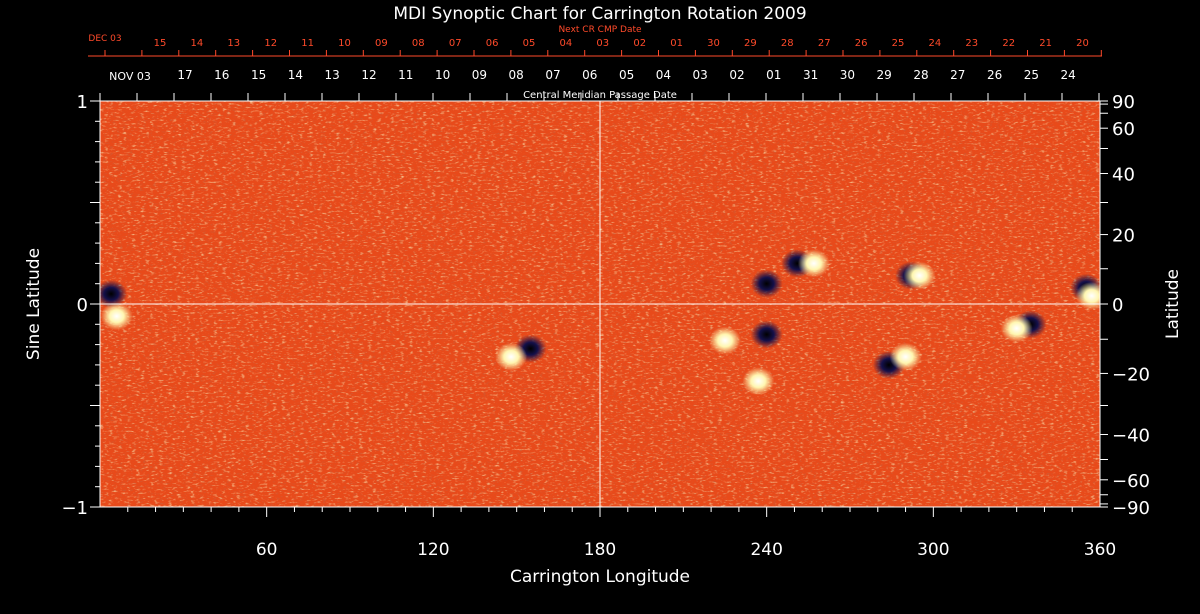  I want to click on cmp-day-label: 13, so click(332, 75).